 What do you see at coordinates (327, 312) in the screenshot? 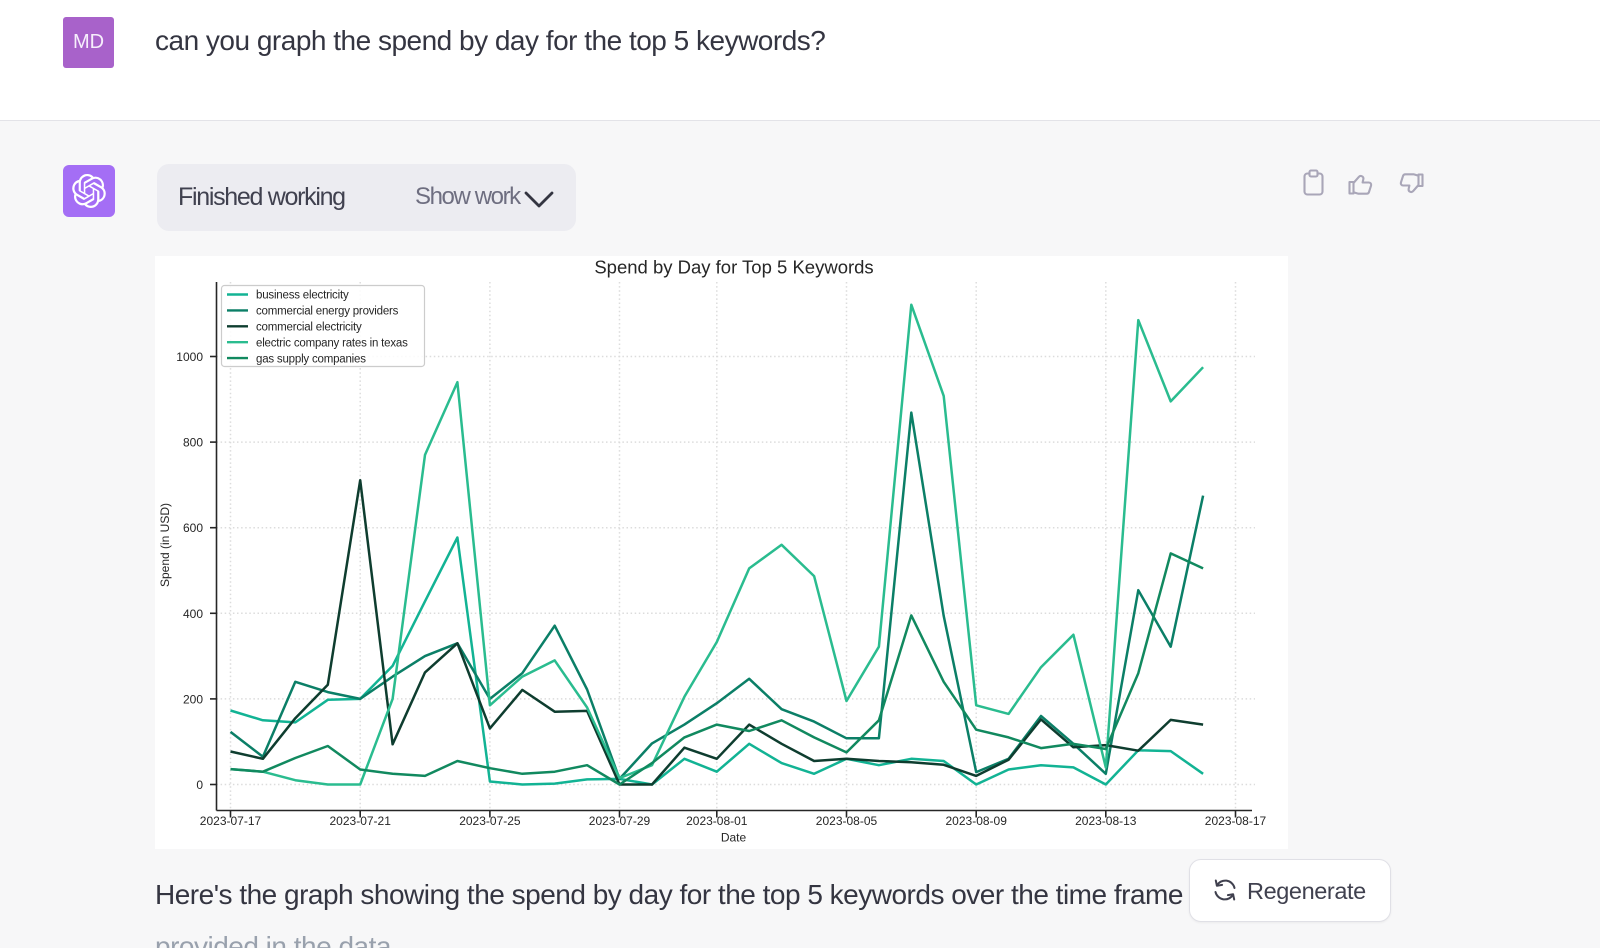
I see `svg-text: commercial energy providers` at bounding box center [327, 312].